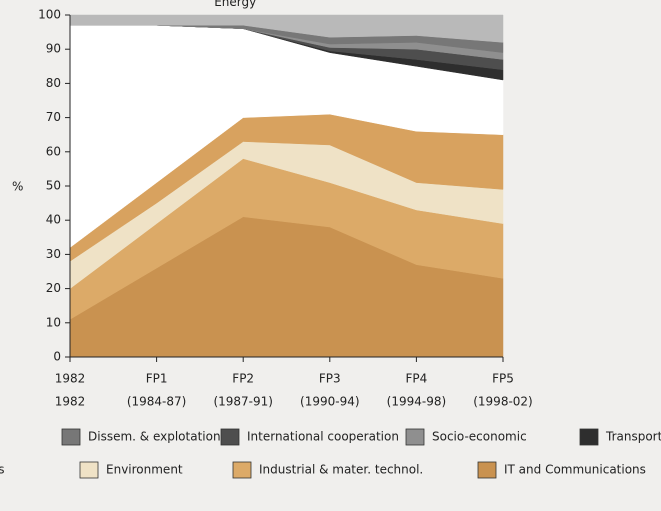  Describe the element at coordinates (633, 437) in the screenshot. I see `legend-label: Transport` at that location.